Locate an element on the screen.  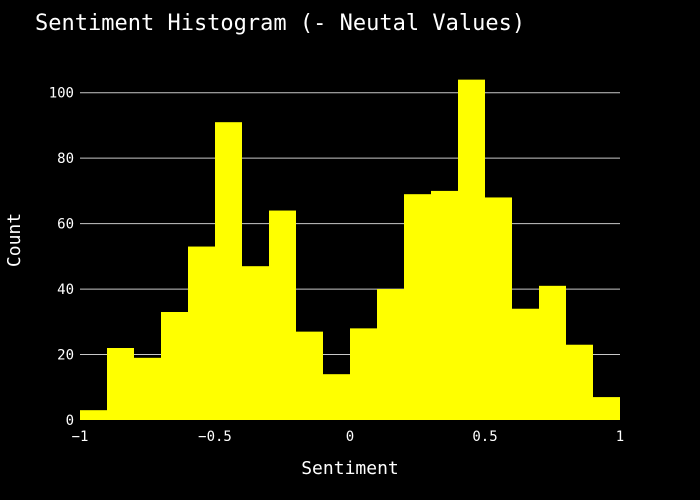
y-tick-label: 60 is located at coordinates (65, 225).